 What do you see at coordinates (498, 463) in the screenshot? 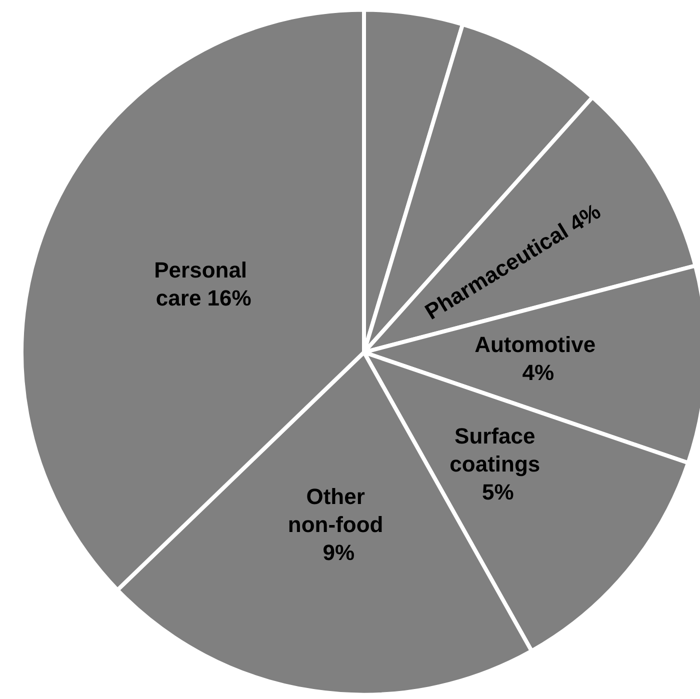
I see `slice-label: Surface coatings 5%` at bounding box center [498, 463].